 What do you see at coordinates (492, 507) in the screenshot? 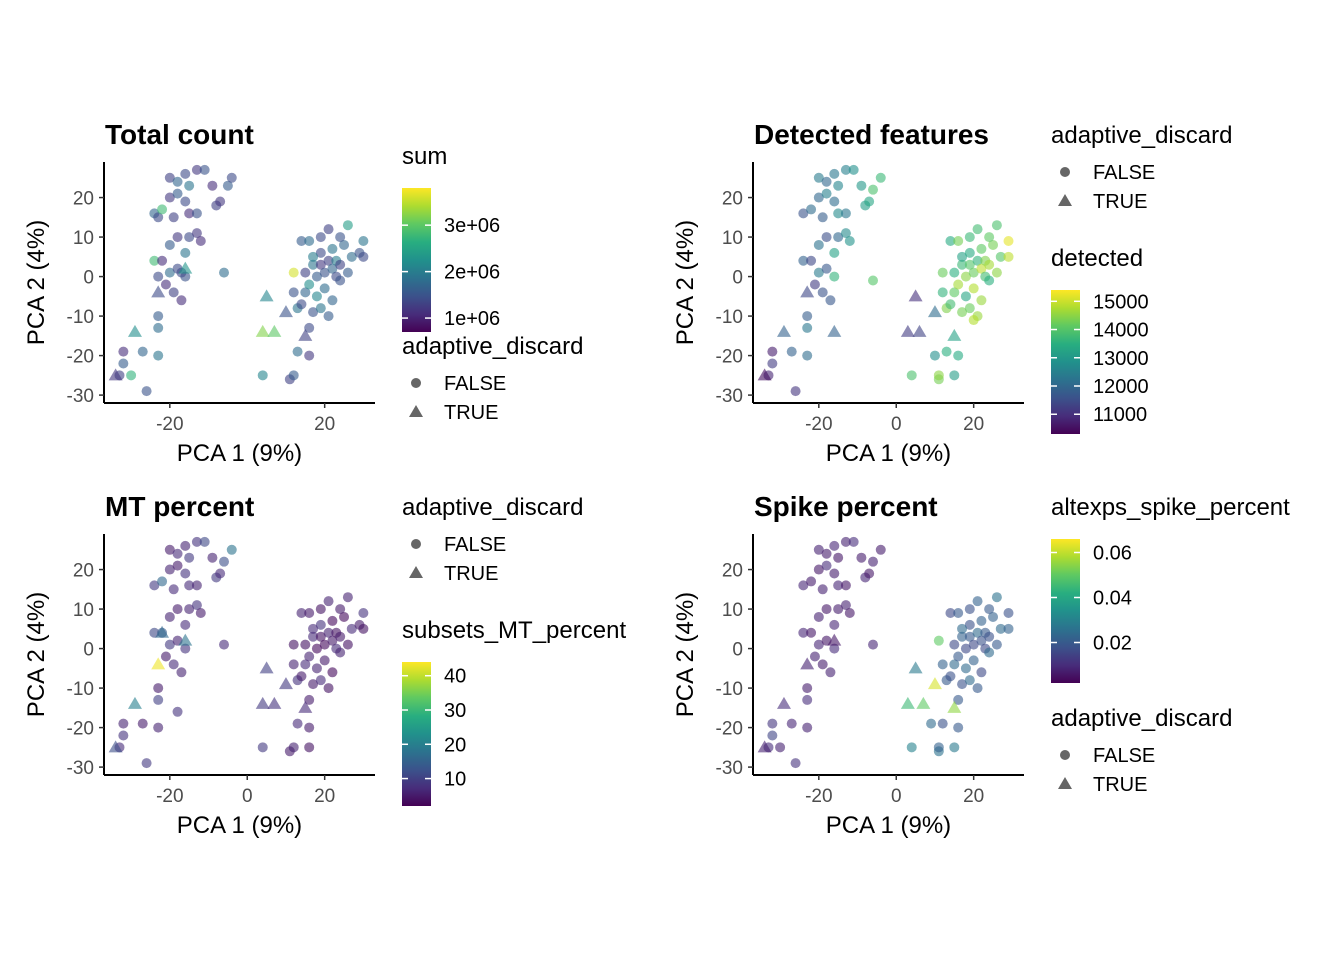
I see `shape-legend-title: adaptive_discard` at bounding box center [492, 507].